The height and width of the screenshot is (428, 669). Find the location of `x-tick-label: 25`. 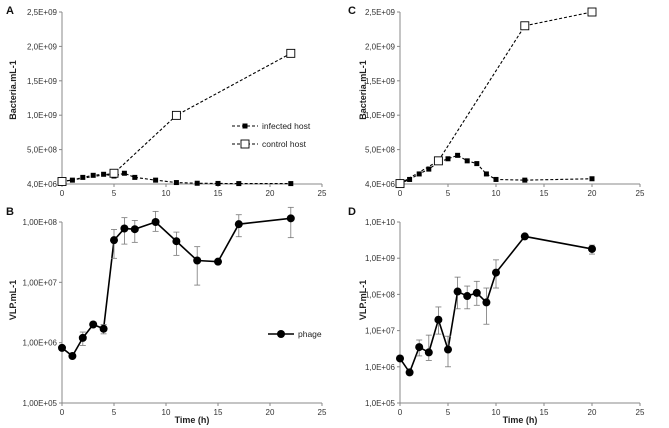

x-tick-label: 25 is located at coordinates (640, 412).